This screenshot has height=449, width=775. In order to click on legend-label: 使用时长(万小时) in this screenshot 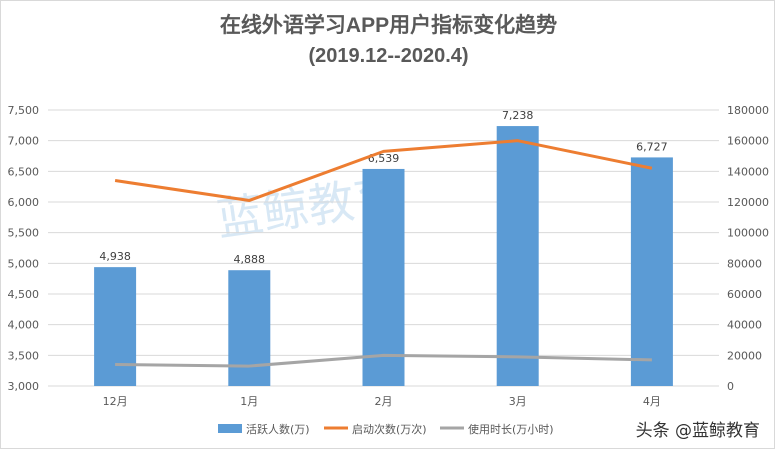, I will do `click(511, 429)`.